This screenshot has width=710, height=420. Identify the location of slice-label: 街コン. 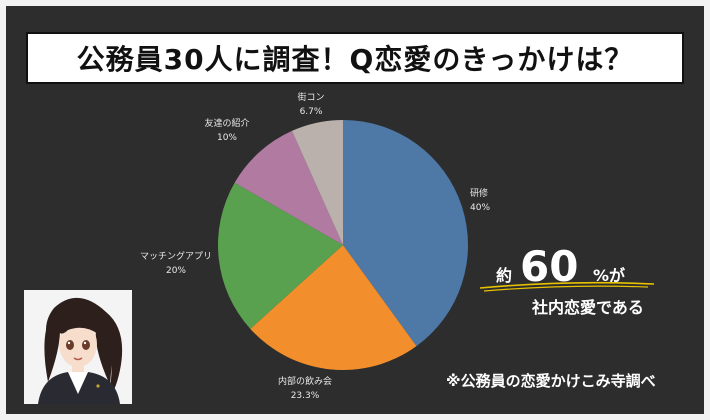
(310, 97).